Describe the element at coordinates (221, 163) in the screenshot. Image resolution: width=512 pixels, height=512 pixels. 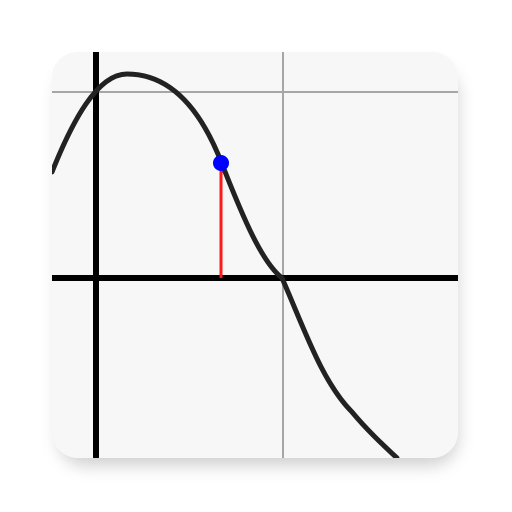
I see `curve-point` at that location.